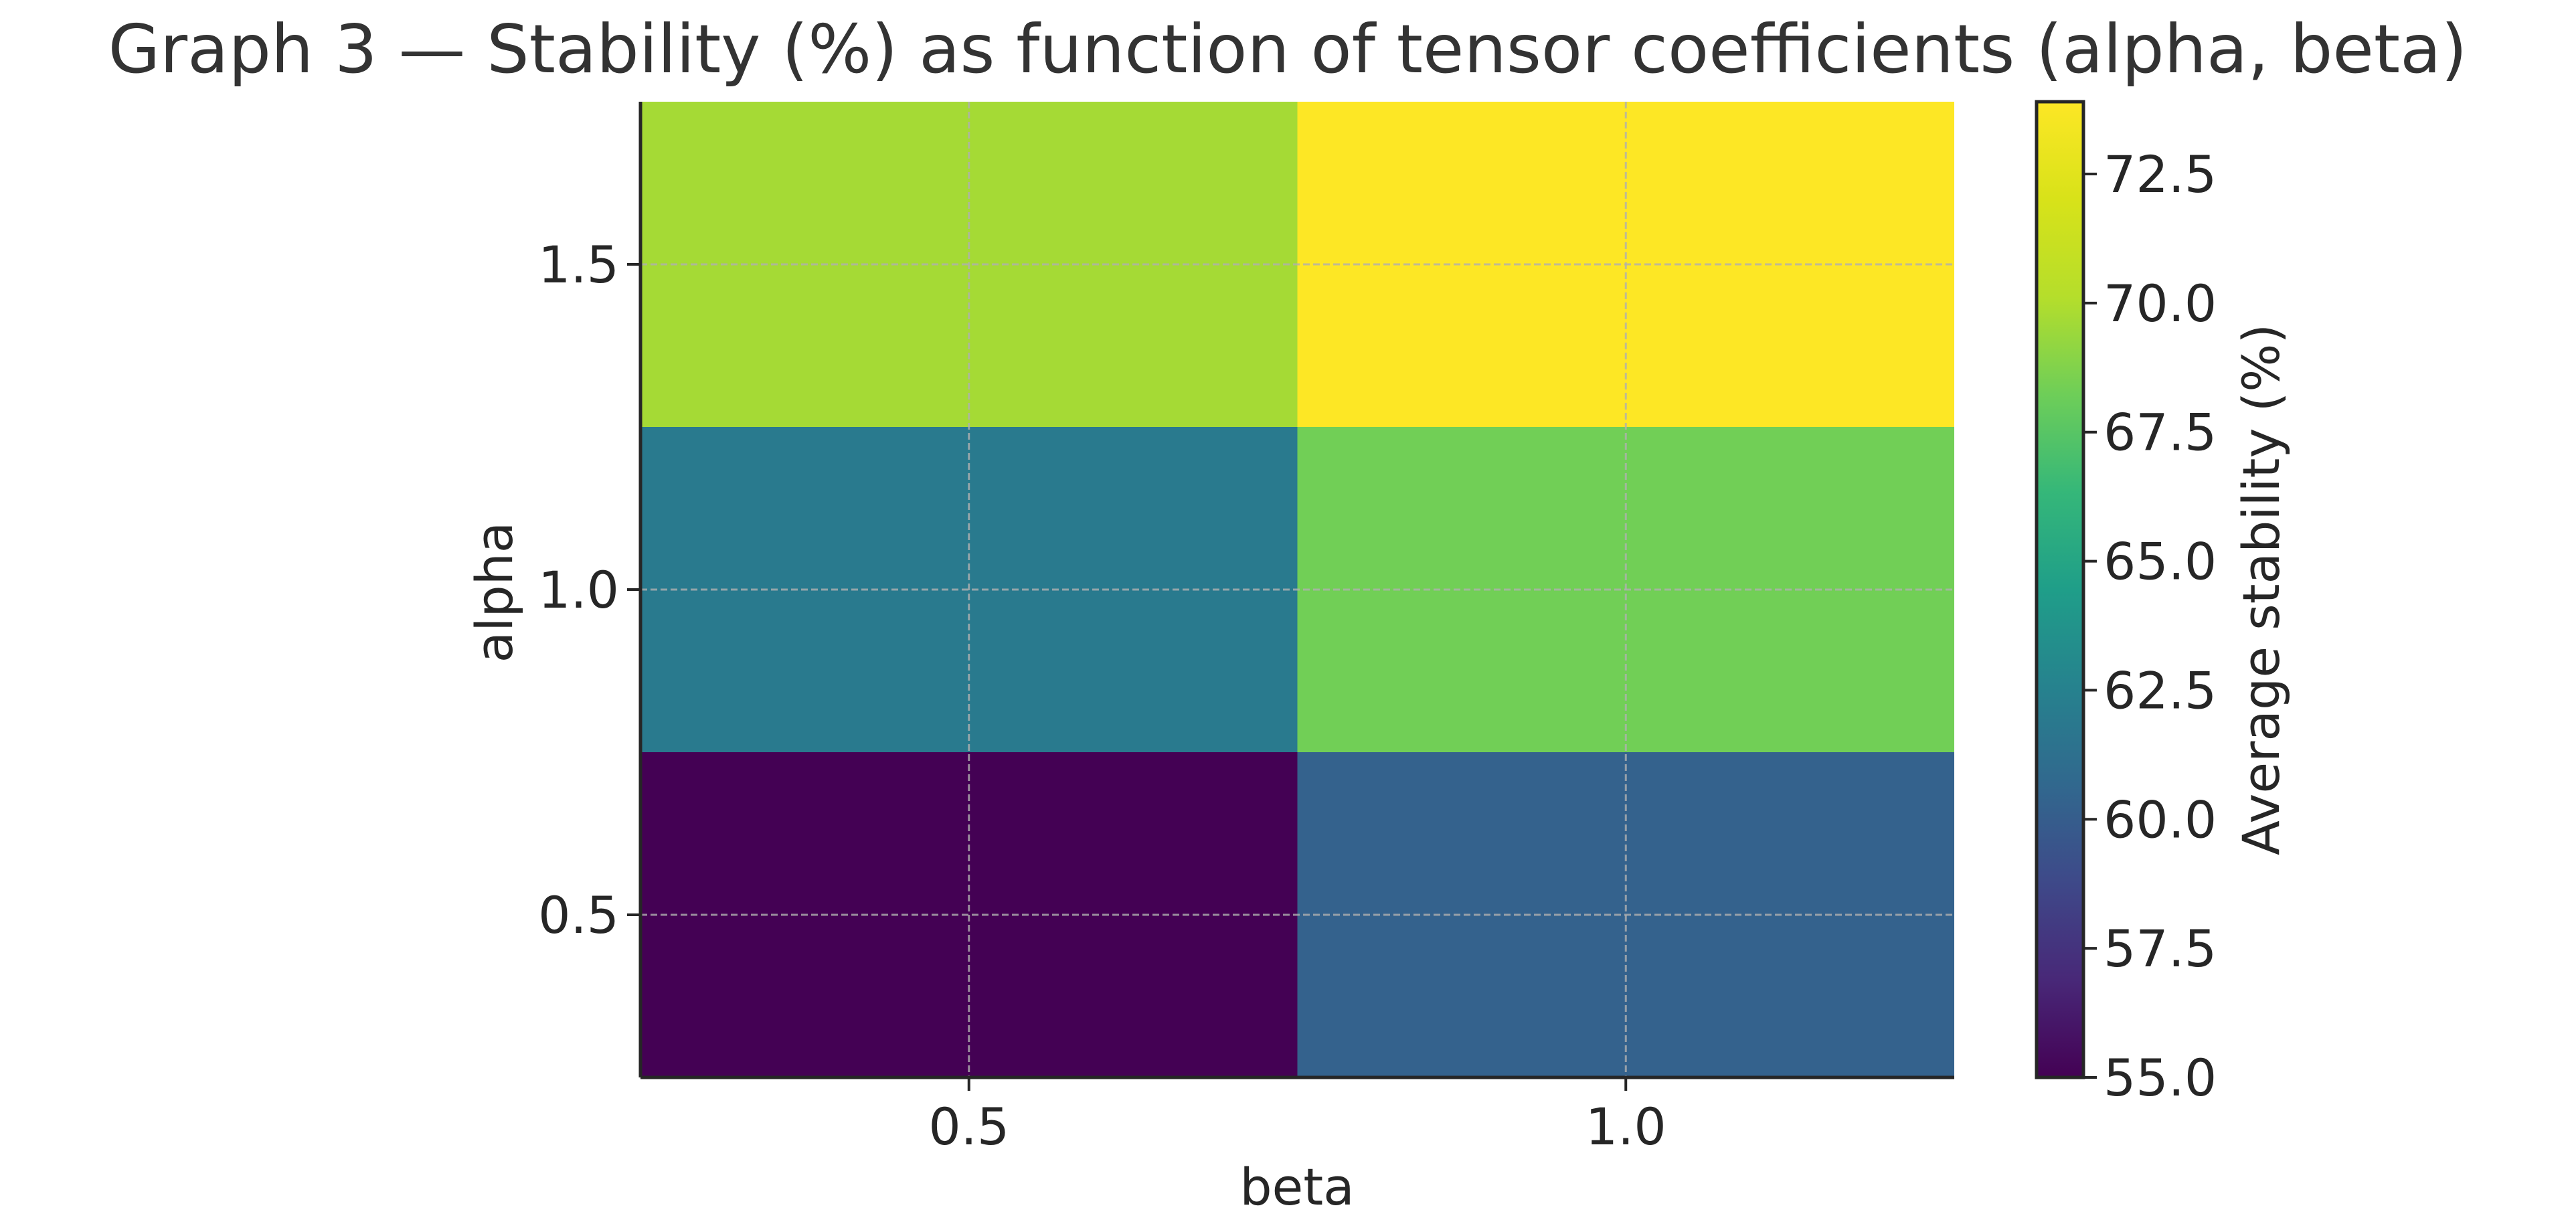 The image size is (2576, 1230). I want to click on colorbar-tick-label: 55.0, so click(2160, 1078).